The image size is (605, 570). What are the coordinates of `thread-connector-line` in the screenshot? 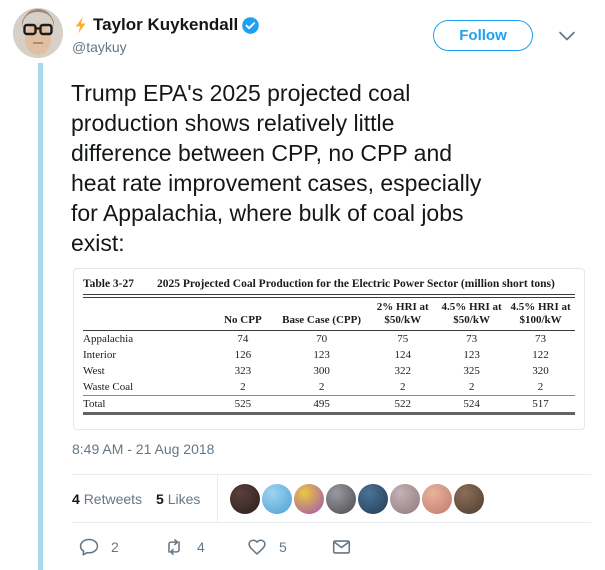 It's located at (40, 316).